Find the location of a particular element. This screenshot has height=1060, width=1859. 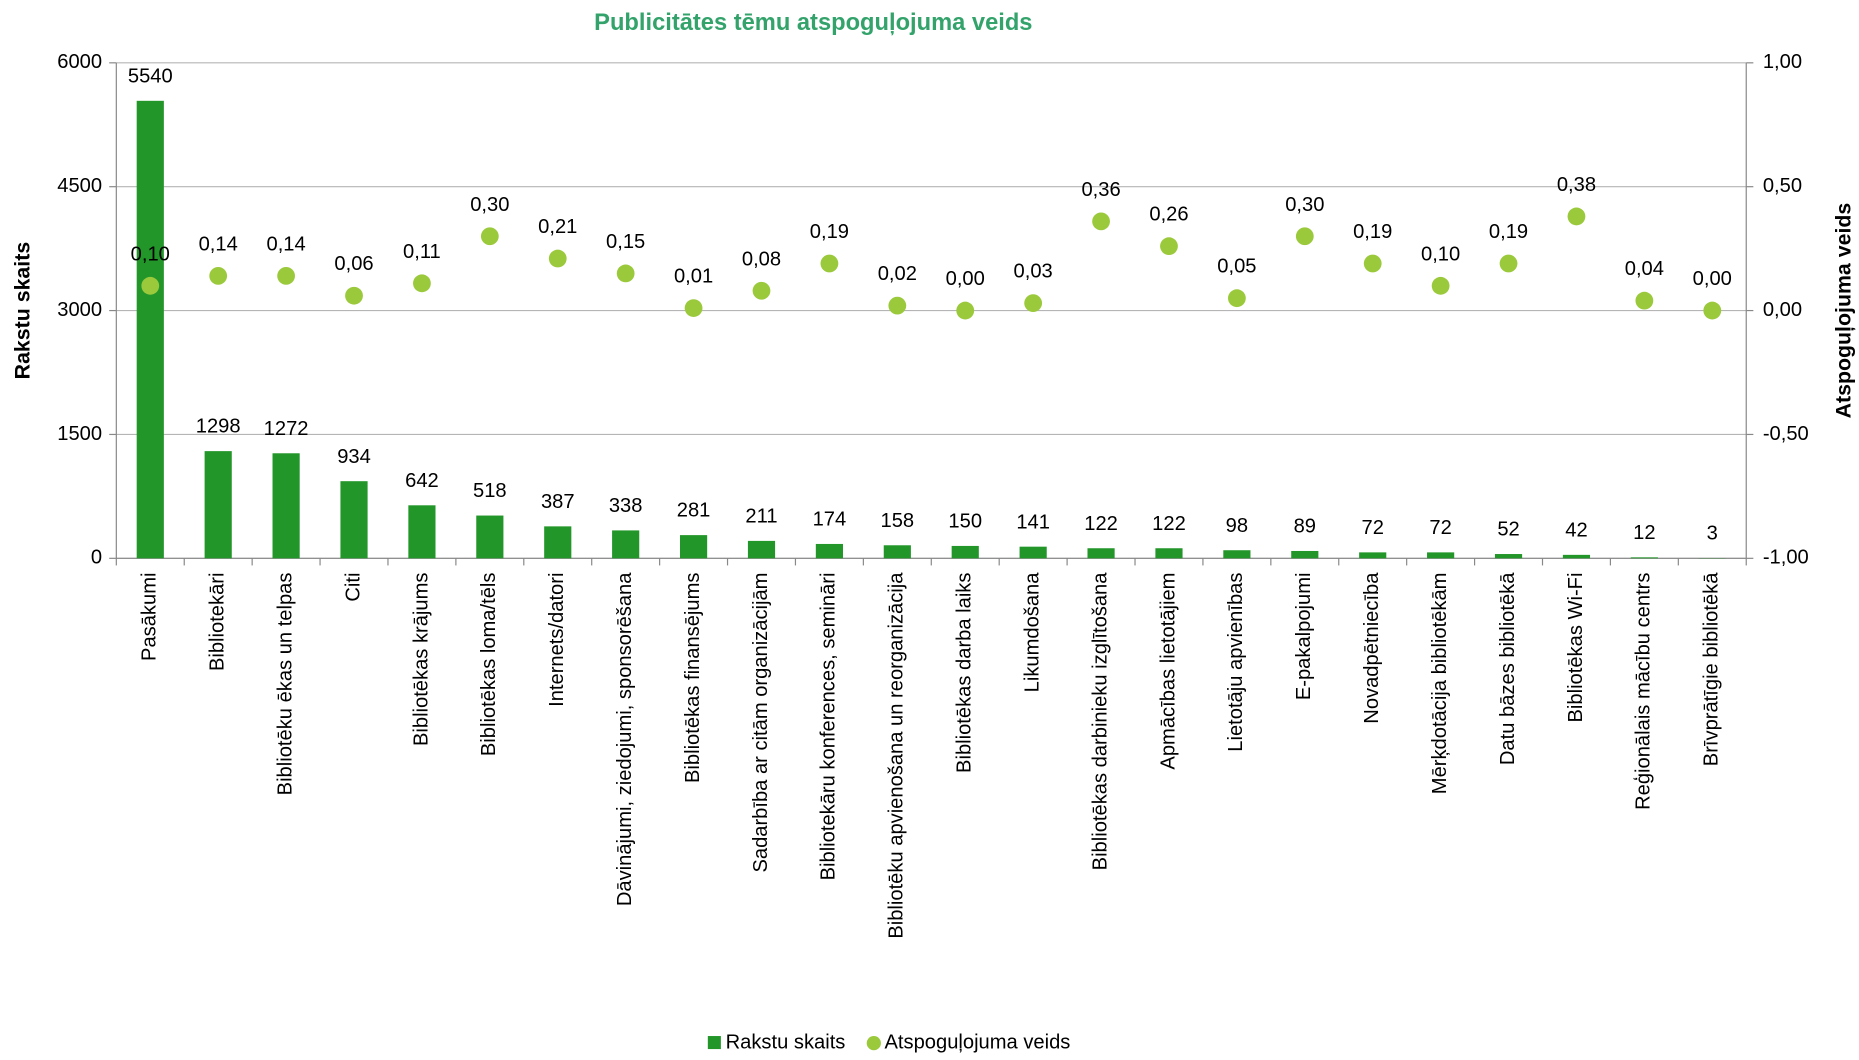

dot-value-label: 0,08 is located at coordinates (761, 259).